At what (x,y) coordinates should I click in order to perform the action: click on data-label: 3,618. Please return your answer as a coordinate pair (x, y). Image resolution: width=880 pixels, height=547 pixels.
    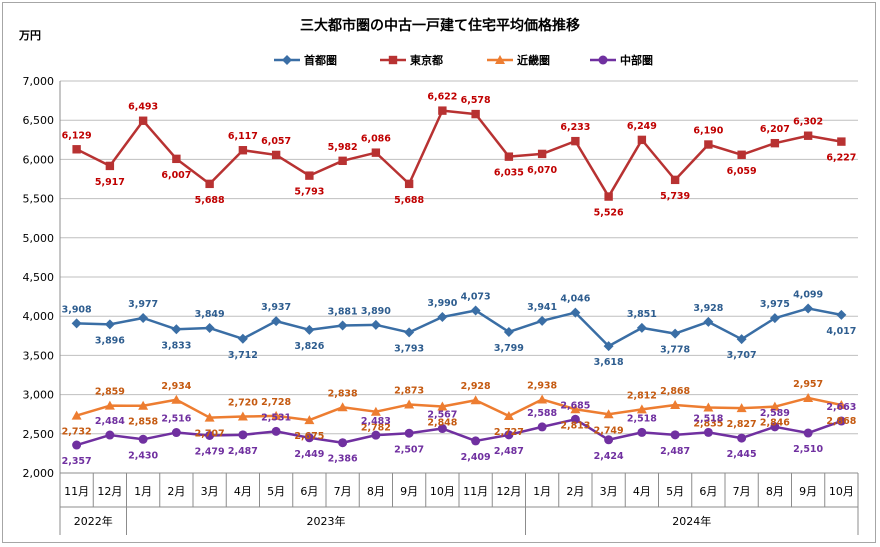
    Looking at the image, I should click on (609, 362).